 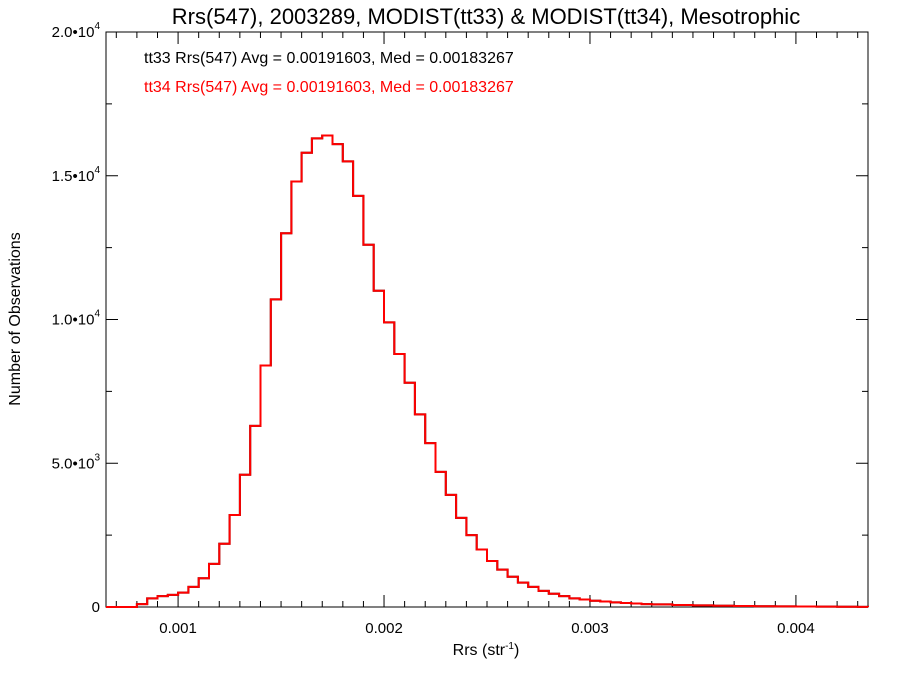 I want to click on y-tick-label: 1.0•104, so click(x=76, y=319).